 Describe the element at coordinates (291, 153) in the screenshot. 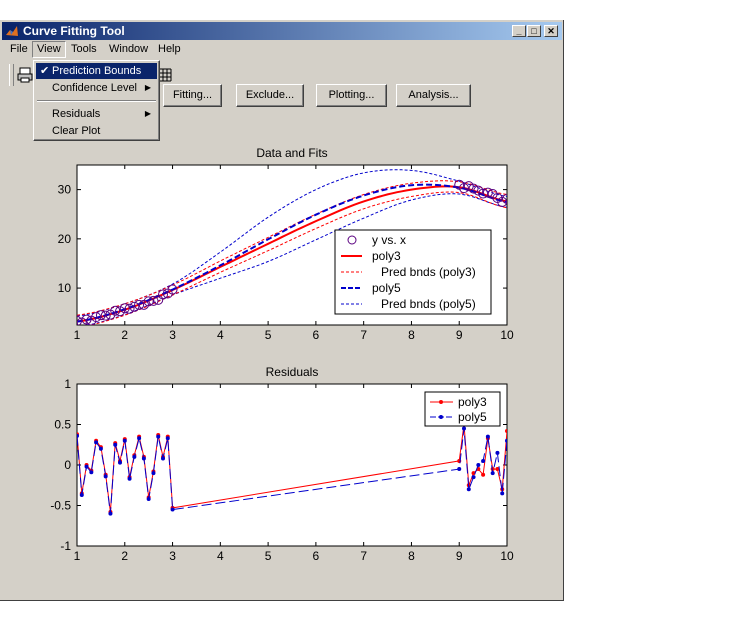

I see `chart-title: Data and Fits` at that location.